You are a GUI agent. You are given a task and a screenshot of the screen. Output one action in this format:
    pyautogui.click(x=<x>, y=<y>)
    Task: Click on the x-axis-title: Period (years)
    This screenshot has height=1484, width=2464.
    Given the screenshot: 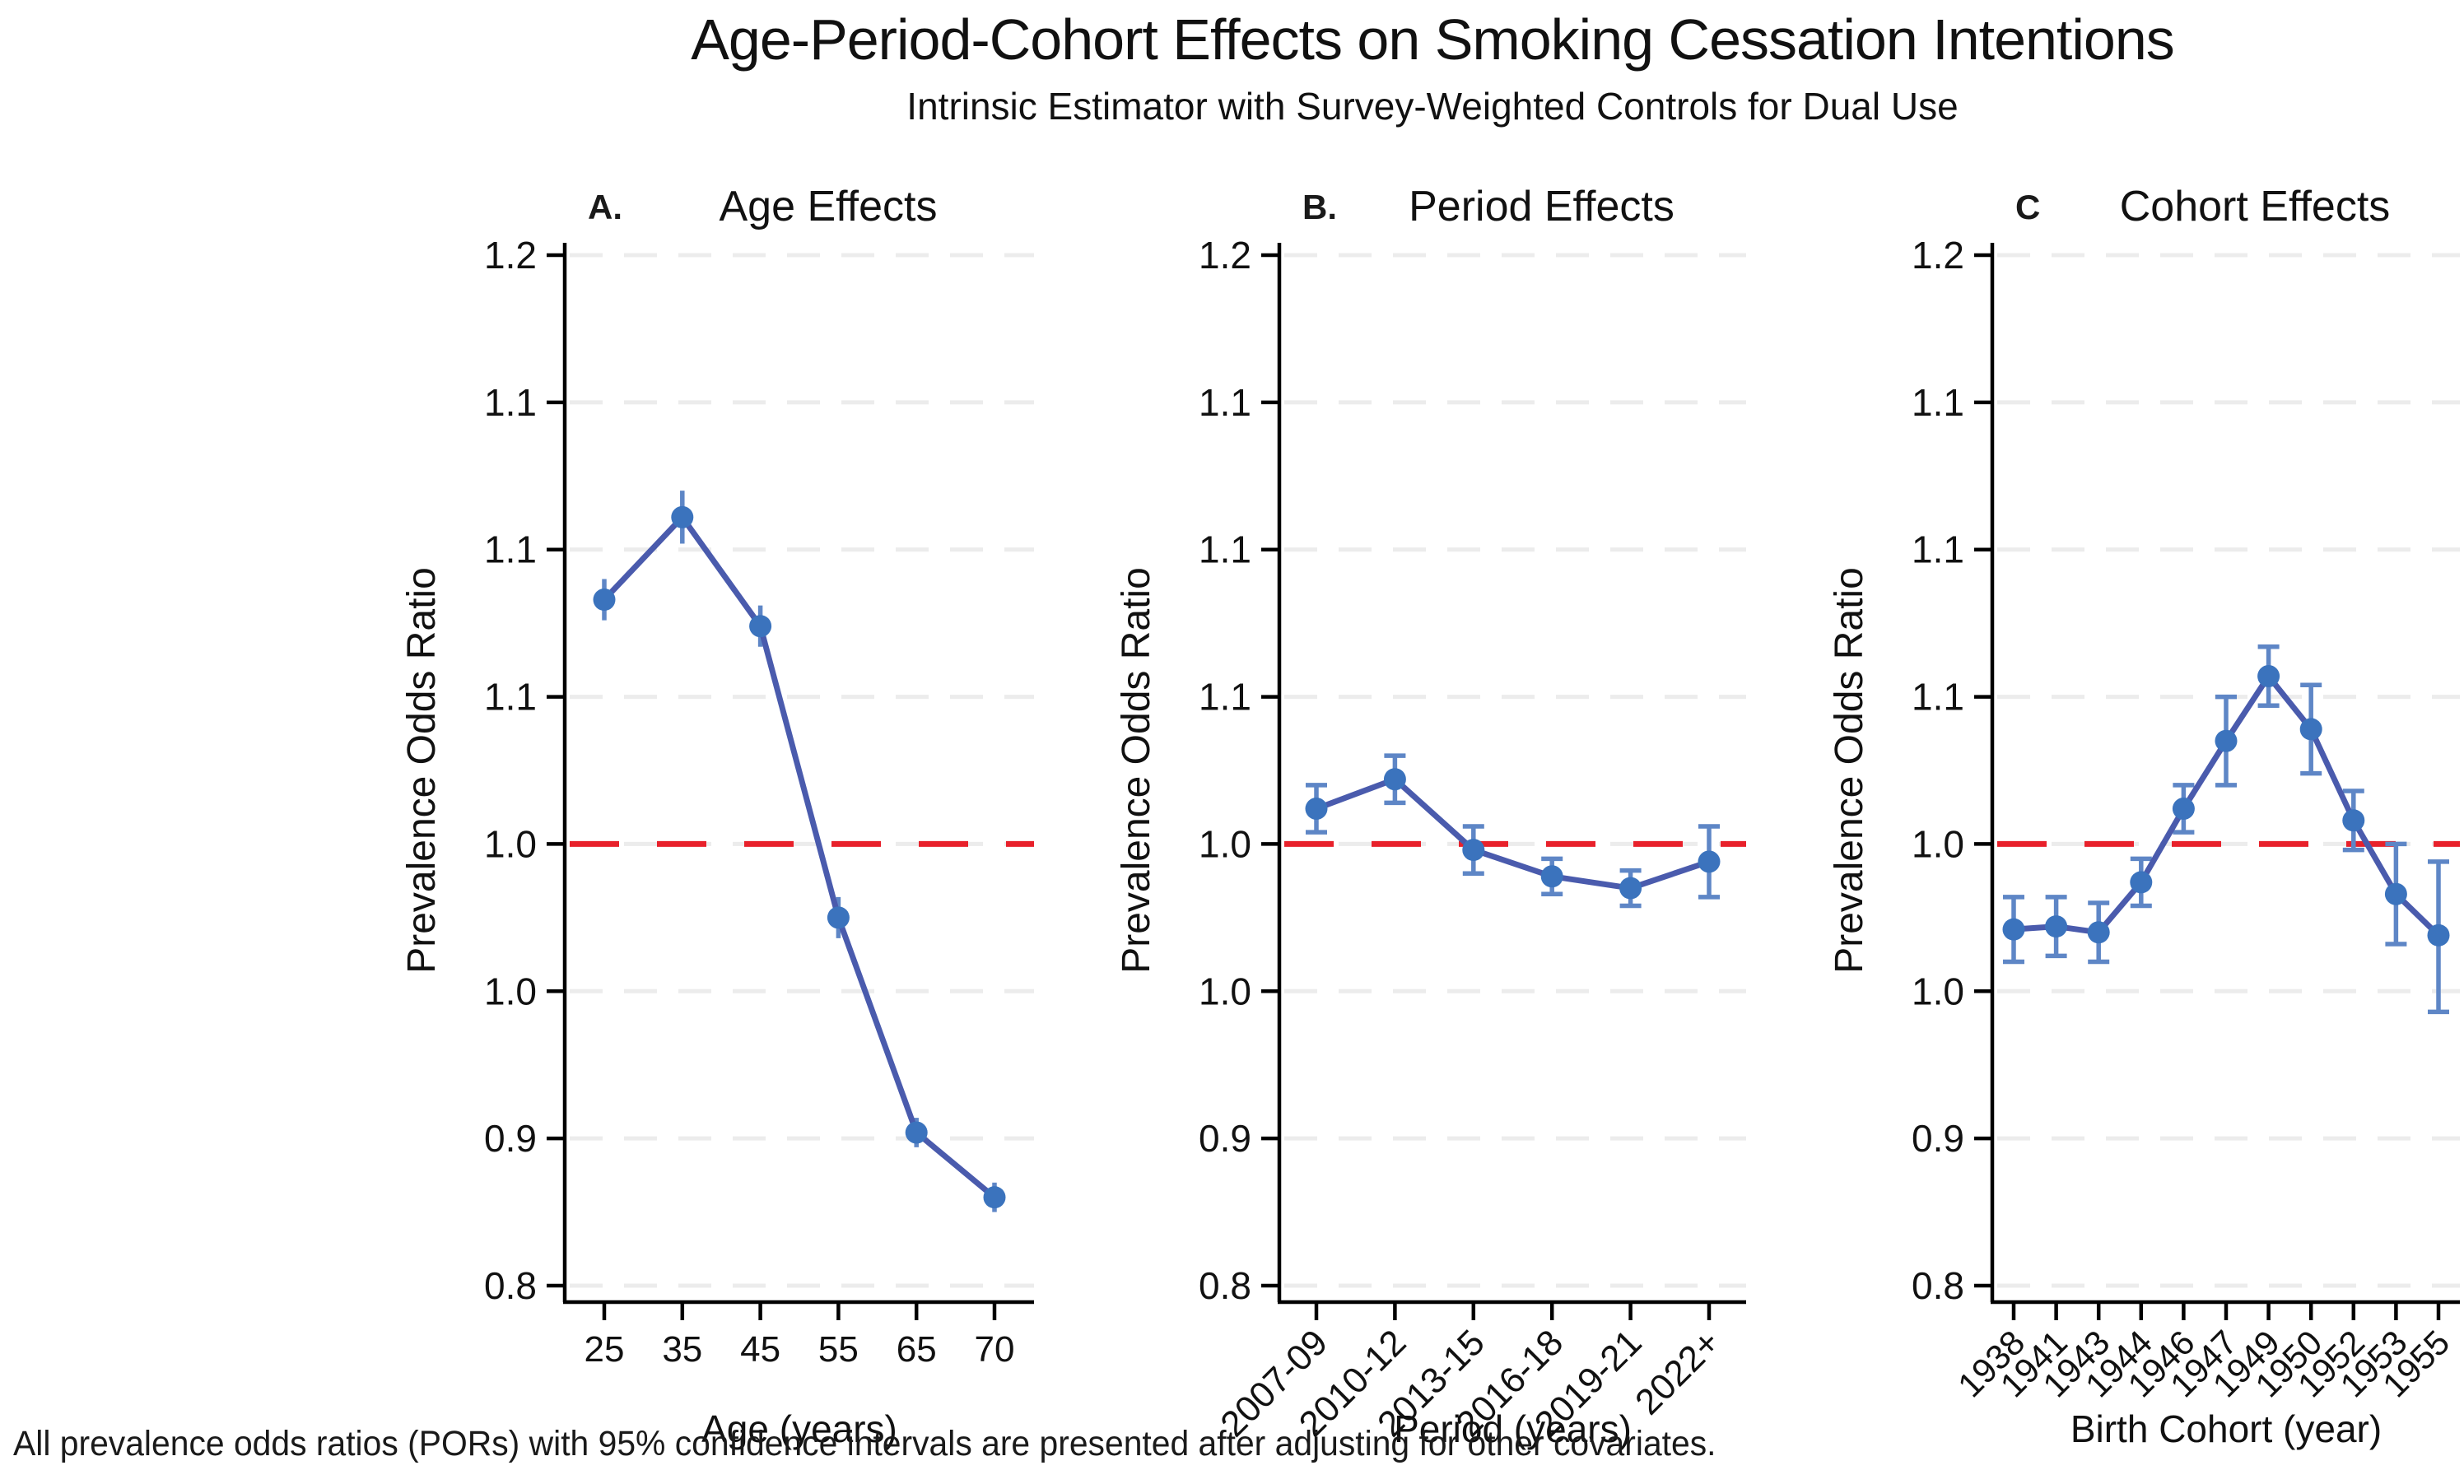 What is the action you would take?
    pyautogui.click(x=1513, y=1428)
    